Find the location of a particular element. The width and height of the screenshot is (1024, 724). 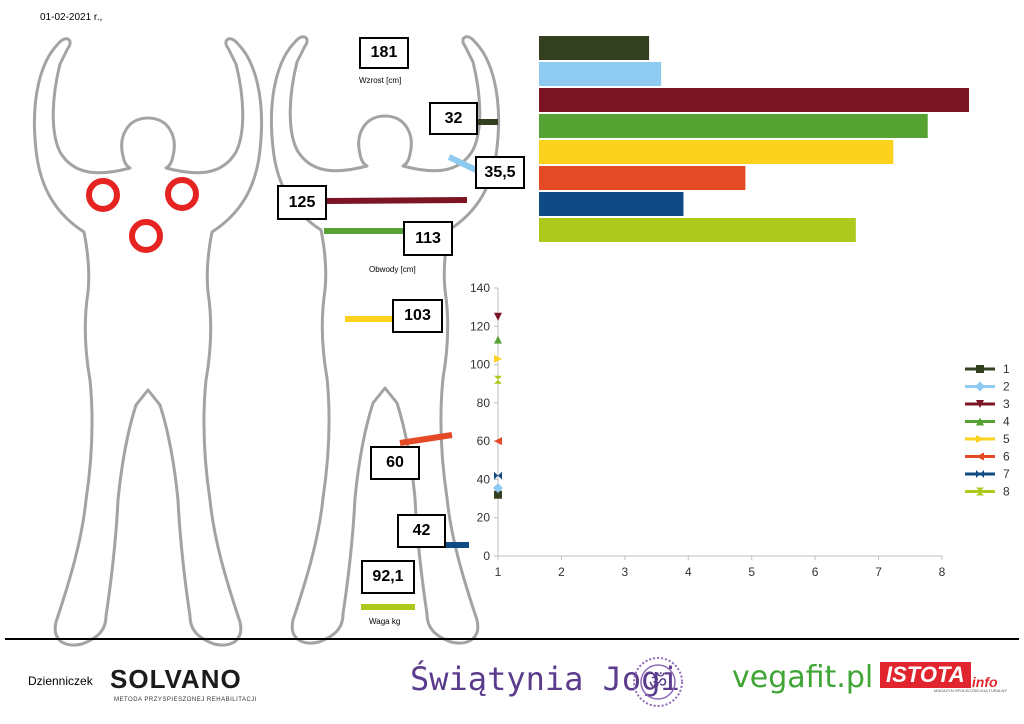

measure-value-1: 32 is located at coordinates (453, 118).